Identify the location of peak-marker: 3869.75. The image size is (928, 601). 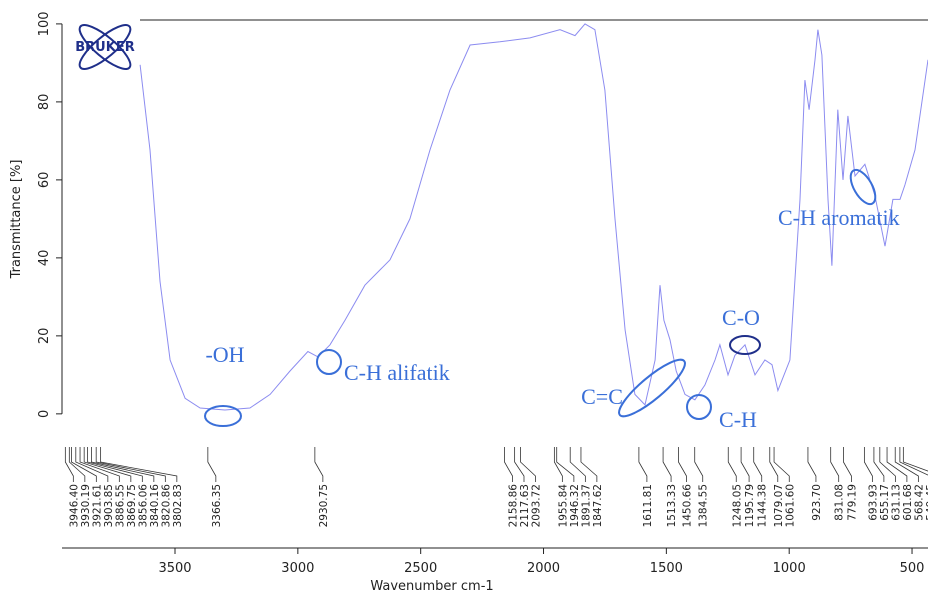
(110, 487).